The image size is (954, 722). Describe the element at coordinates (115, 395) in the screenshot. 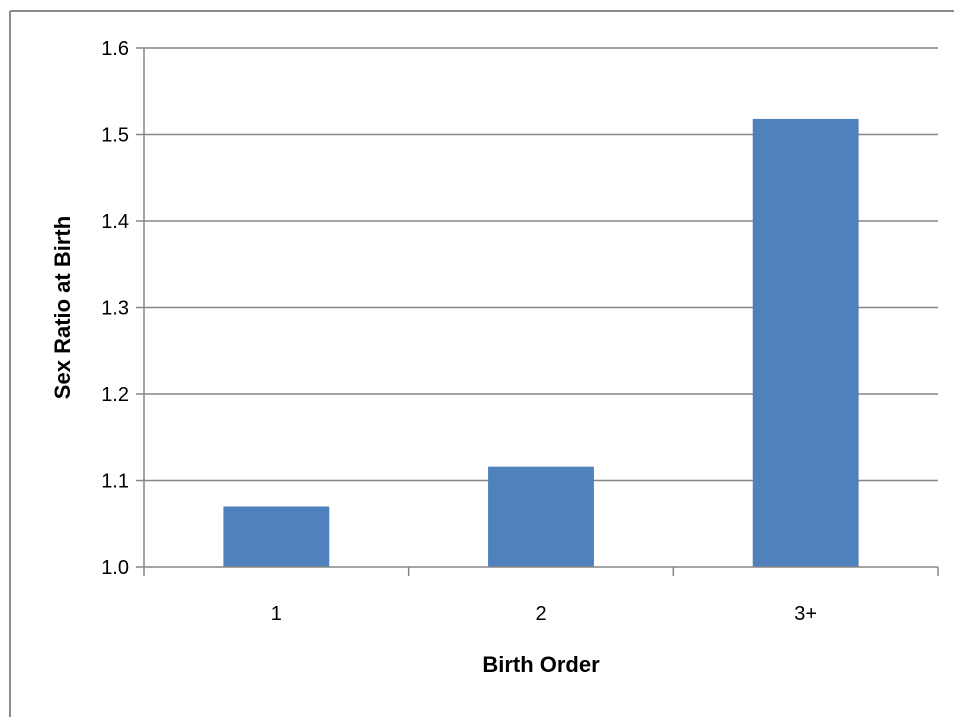

I see `y-tick-label: 1.2` at that location.